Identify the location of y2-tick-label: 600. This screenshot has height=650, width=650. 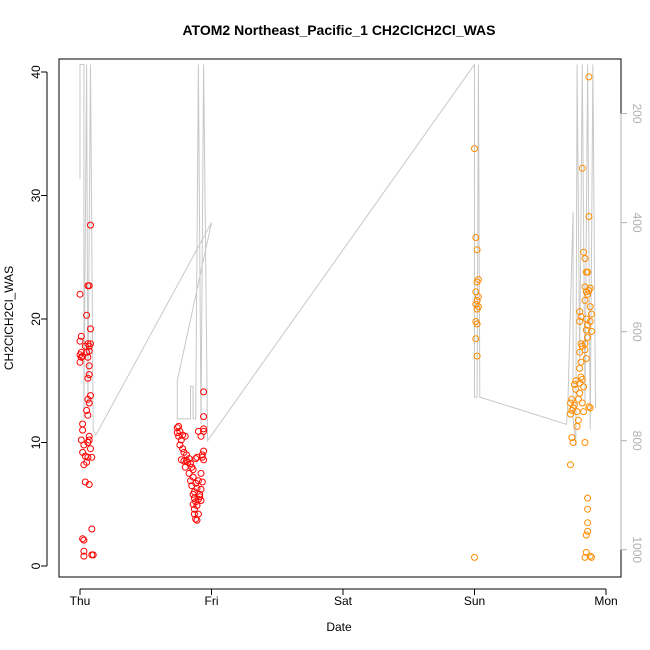
(637, 332).